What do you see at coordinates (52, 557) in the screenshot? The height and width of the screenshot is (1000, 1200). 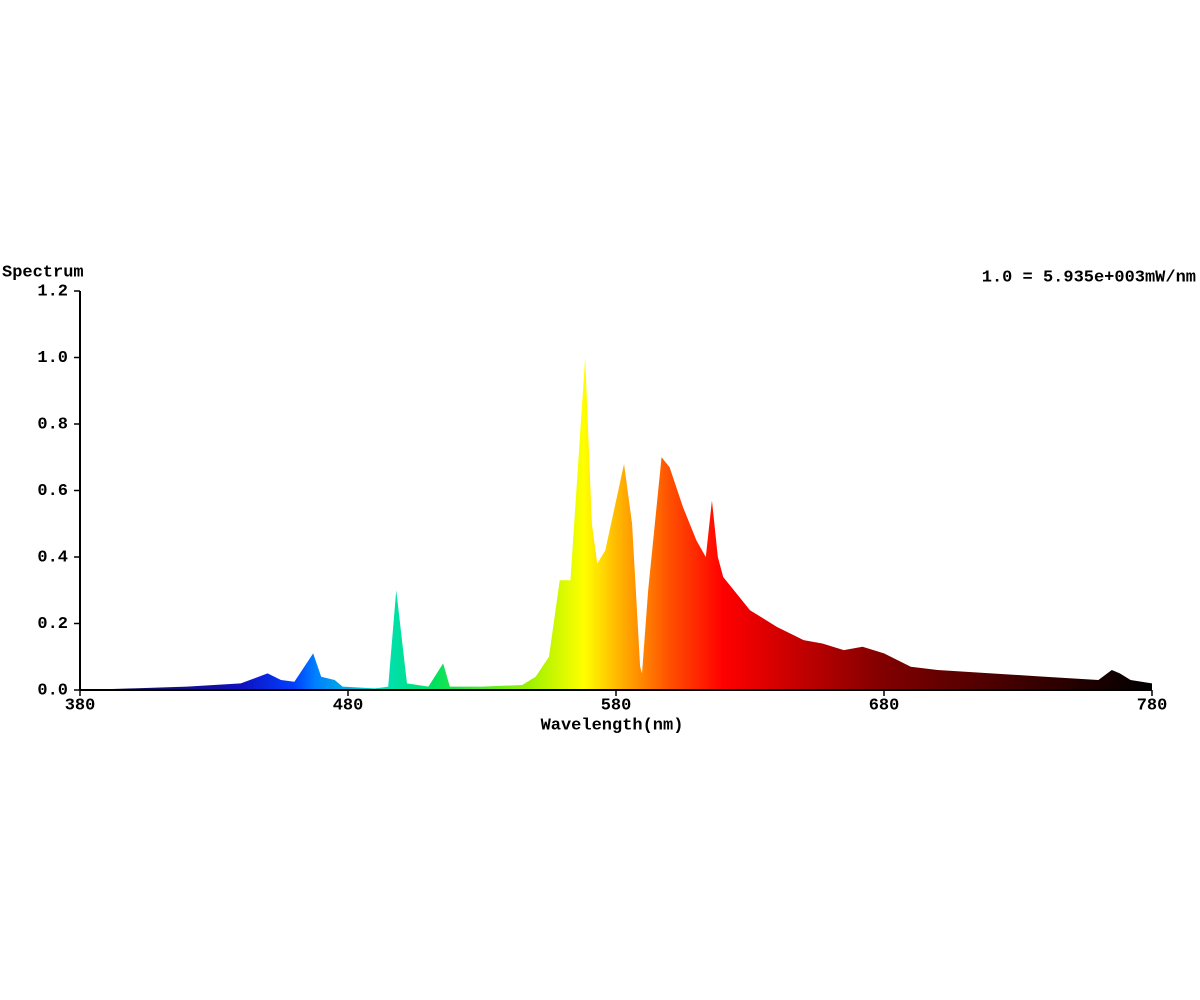 I see `y-tick-label: 0.4` at bounding box center [52, 557].